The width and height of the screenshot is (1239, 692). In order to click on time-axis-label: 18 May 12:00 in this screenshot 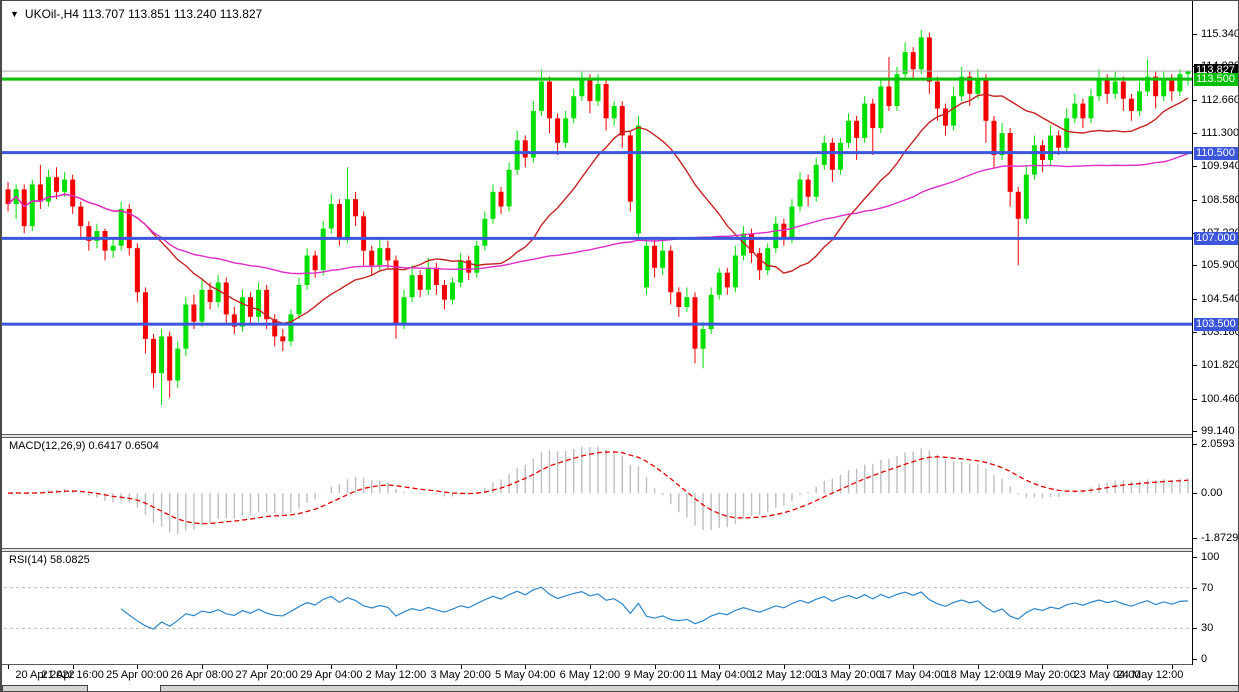, I will do `click(978, 675)`.